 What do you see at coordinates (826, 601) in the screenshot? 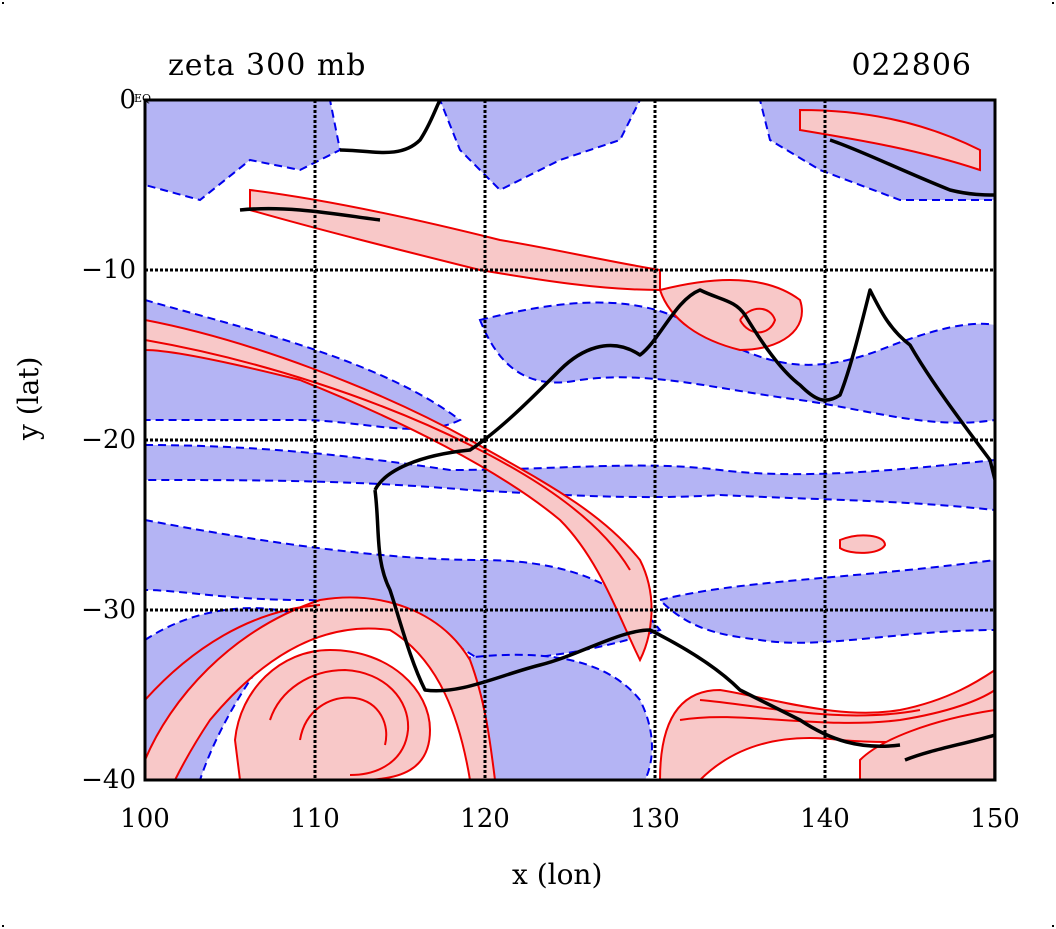
I see `neg-southeast` at bounding box center [826, 601].